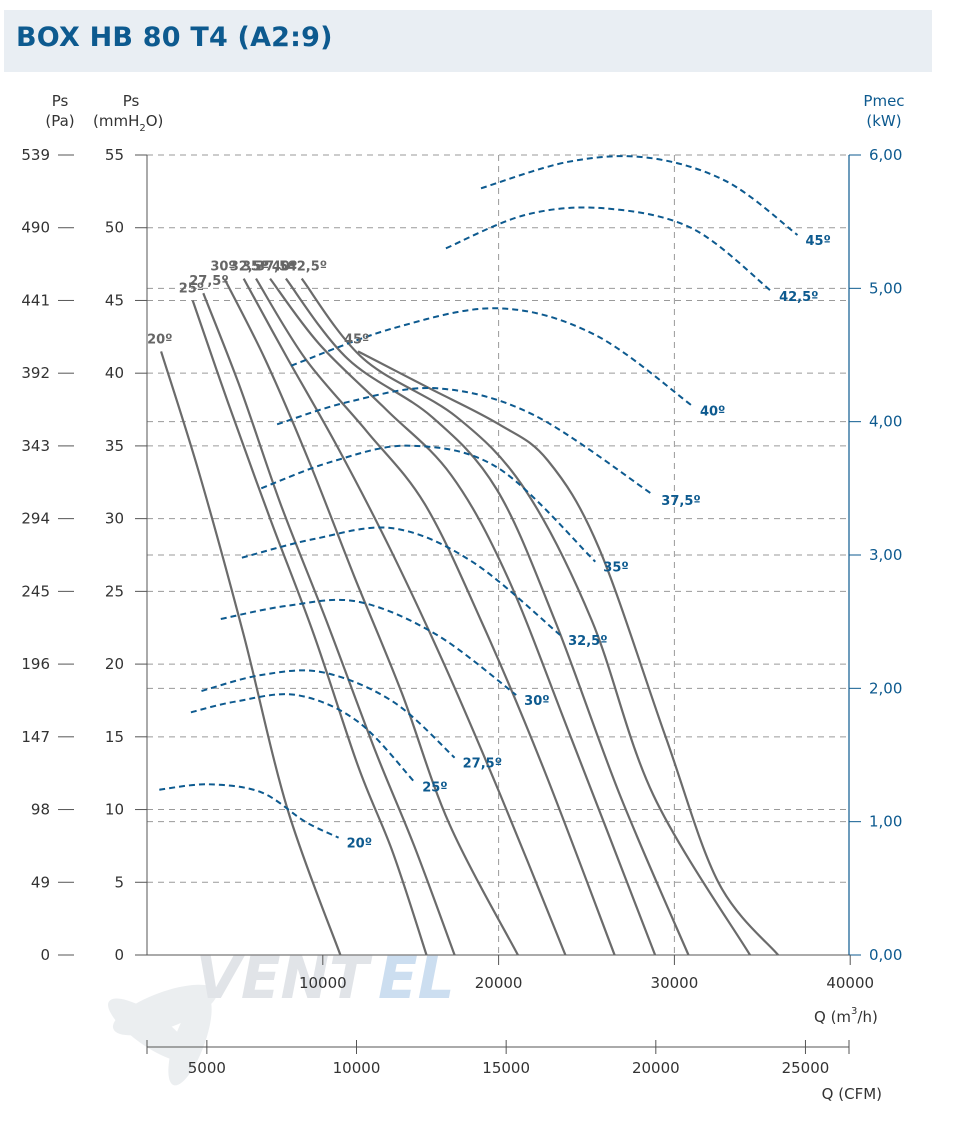 The image size is (953, 1129). What do you see at coordinates (35, 300) in the screenshot?
I see `pa-tick-label: 441` at bounding box center [35, 300].